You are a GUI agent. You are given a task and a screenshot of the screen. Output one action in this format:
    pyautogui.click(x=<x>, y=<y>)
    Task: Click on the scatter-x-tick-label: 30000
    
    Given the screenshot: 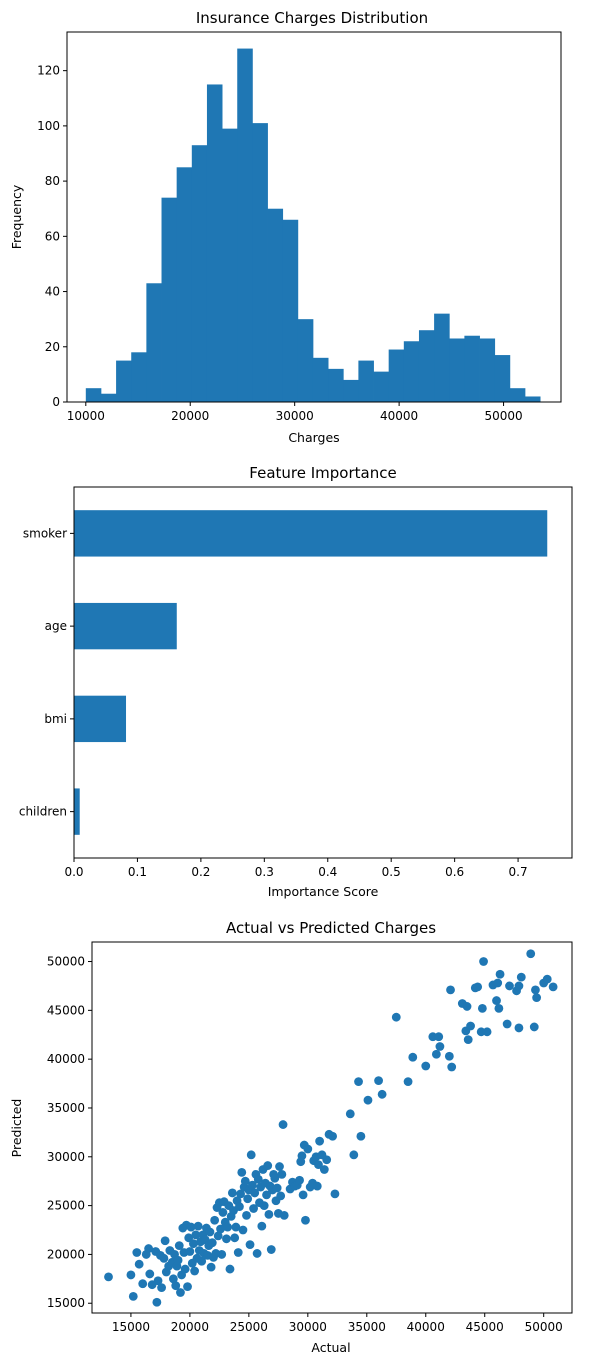 What is the action you would take?
    pyautogui.click(x=308, y=1327)
    